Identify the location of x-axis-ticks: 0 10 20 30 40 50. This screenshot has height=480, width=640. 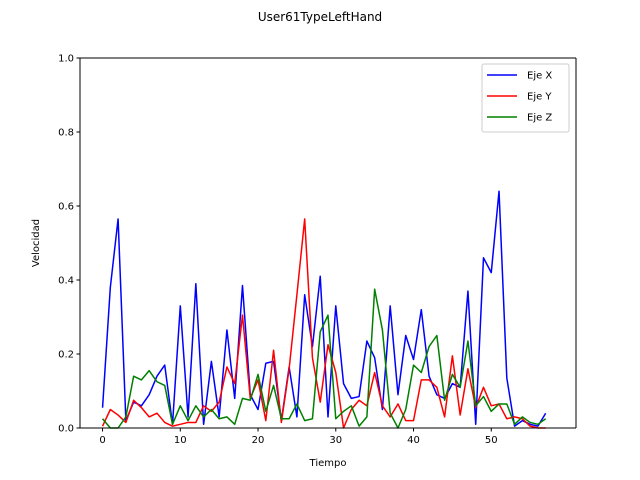
(298, 437).